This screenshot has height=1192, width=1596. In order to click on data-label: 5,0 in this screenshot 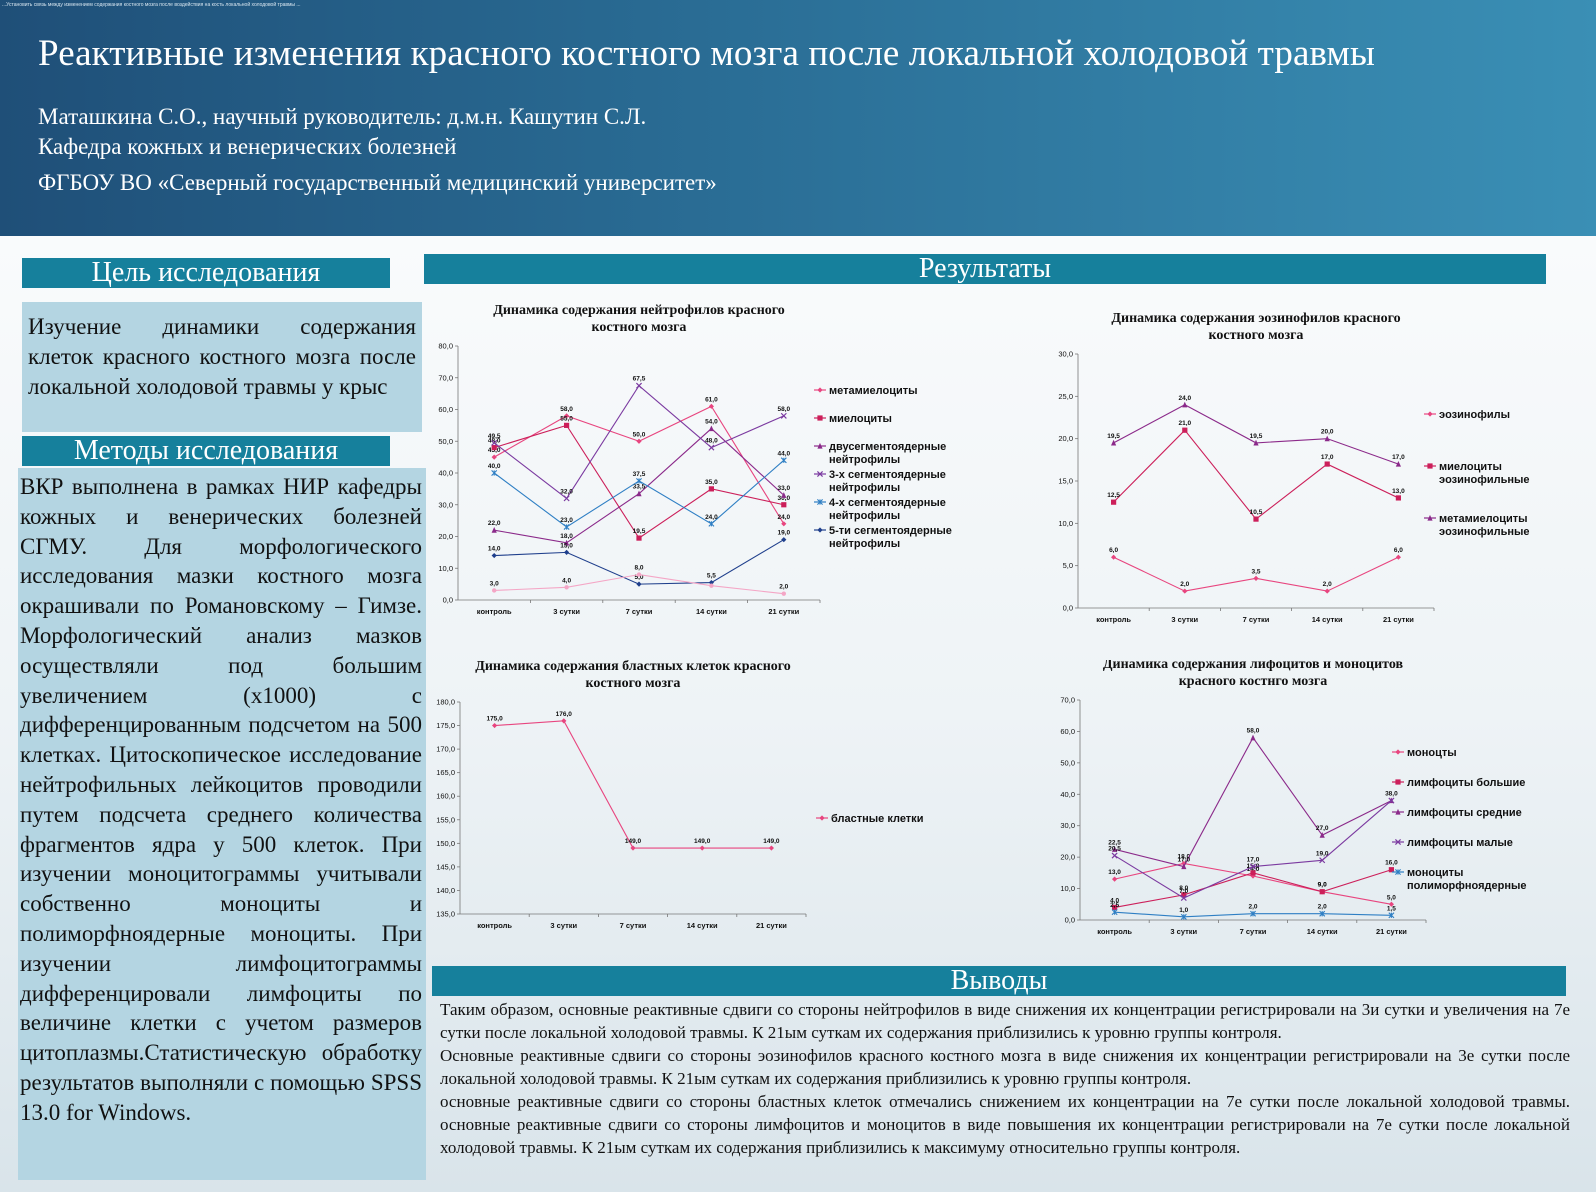, I will do `click(1391, 897)`.